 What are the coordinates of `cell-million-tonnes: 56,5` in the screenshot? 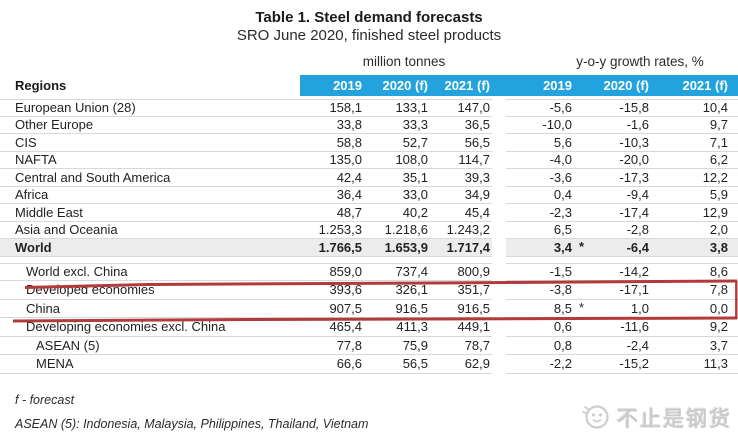 It's located at (415, 364).